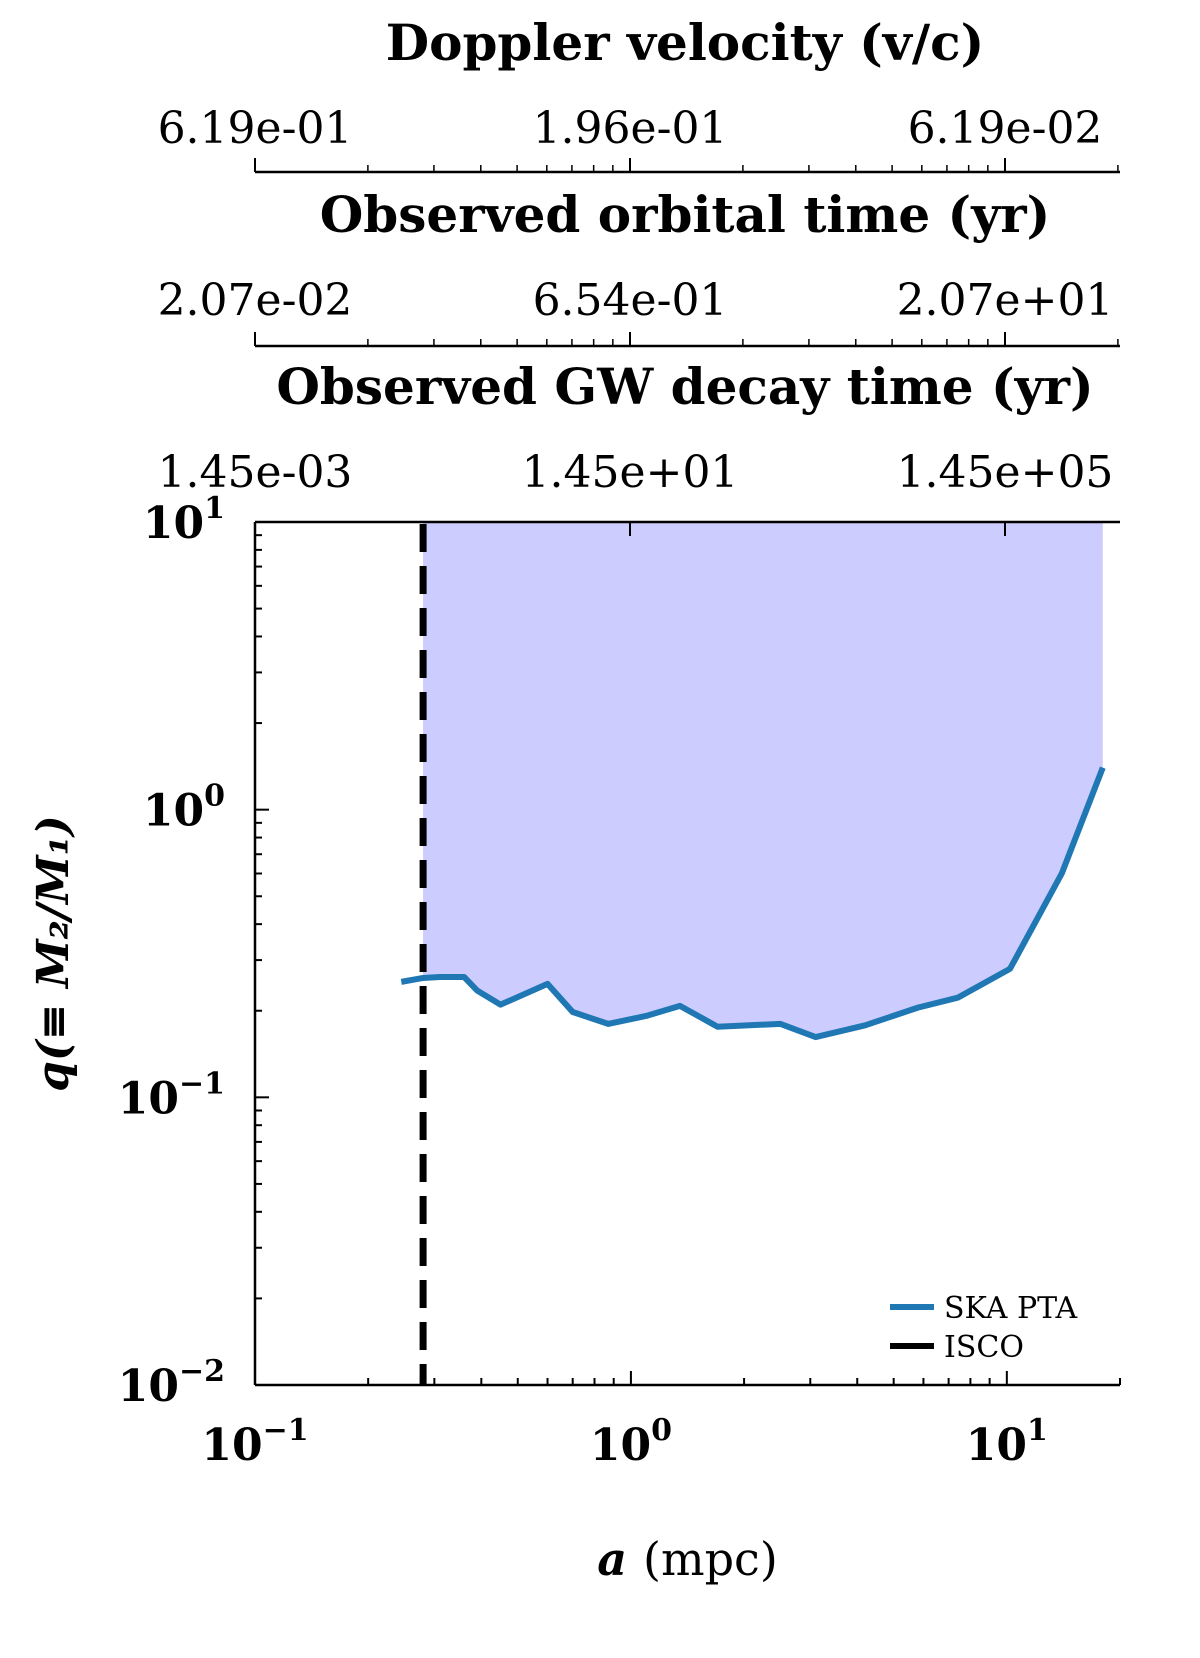 The height and width of the screenshot is (1658, 1200). What do you see at coordinates (1005, 472) in the screenshot?
I see `top-axis-tick-label: 1.45e+05` at bounding box center [1005, 472].